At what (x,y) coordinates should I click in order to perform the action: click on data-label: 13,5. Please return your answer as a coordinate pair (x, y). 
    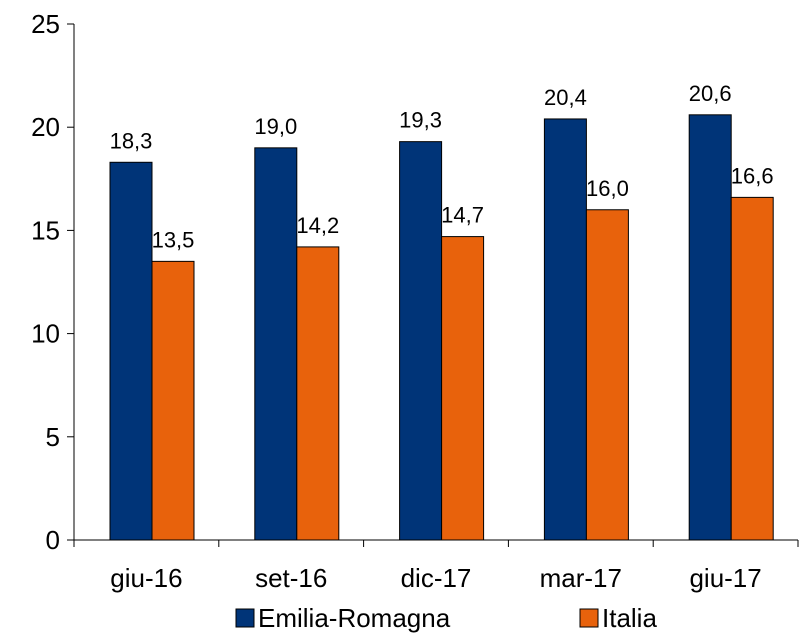
    Looking at the image, I should click on (173, 239).